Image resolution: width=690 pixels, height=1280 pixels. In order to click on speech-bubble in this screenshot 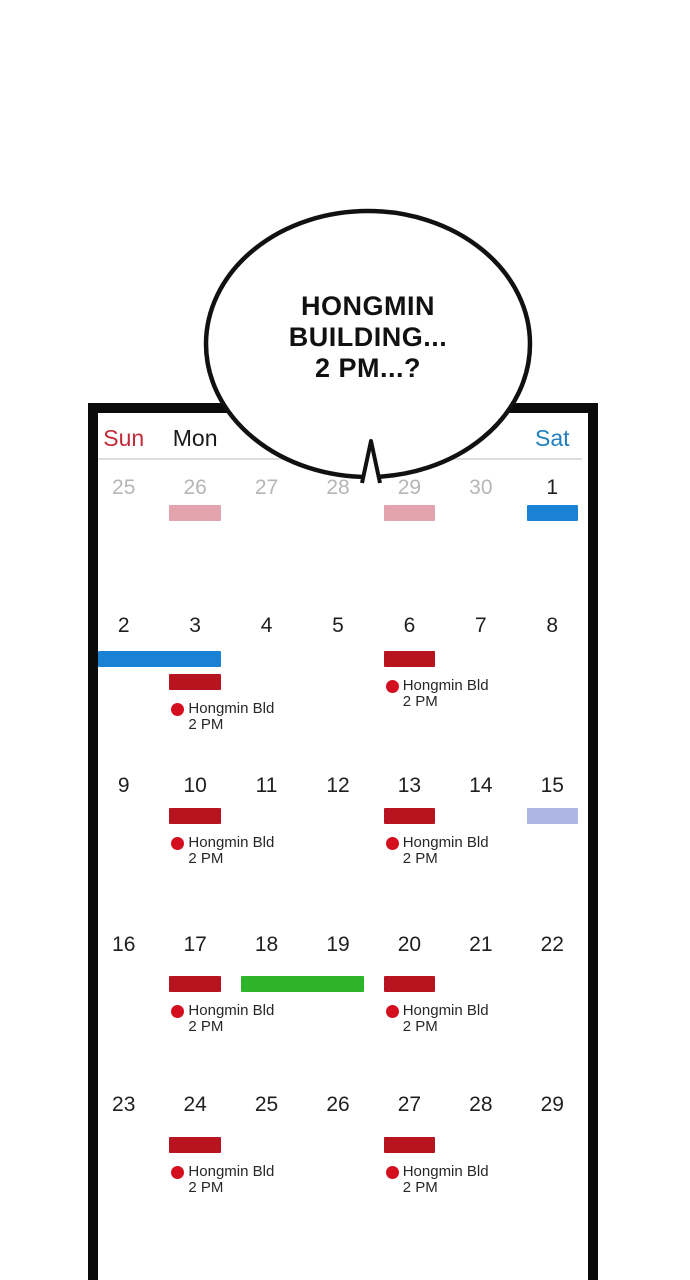, I will do `click(368, 346)`.